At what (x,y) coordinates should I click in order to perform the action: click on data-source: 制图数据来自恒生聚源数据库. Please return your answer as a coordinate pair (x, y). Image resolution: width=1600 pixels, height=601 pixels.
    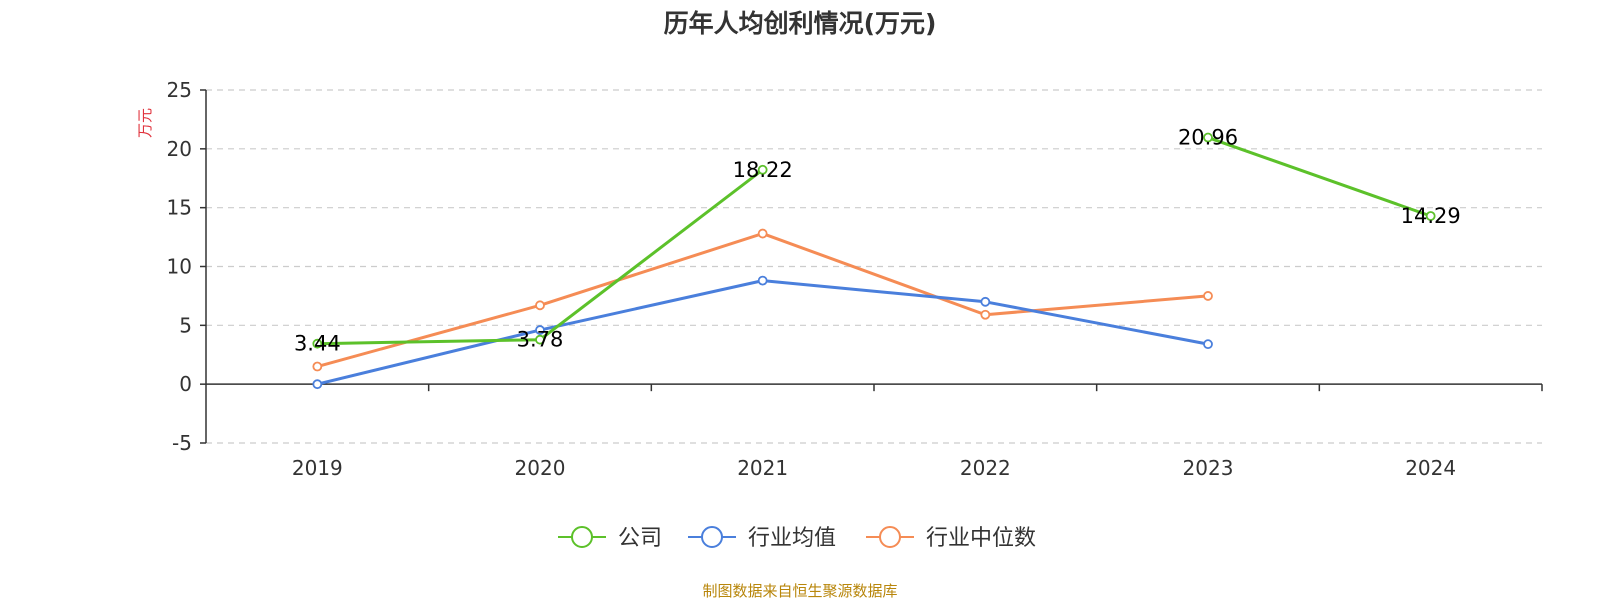
    Looking at the image, I should click on (800, 591).